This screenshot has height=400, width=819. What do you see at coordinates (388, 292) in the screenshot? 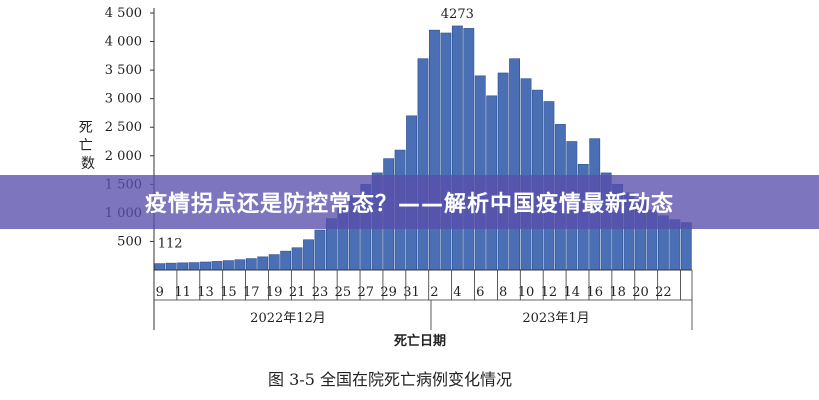
I see `x-tick-label: 29` at bounding box center [388, 292].